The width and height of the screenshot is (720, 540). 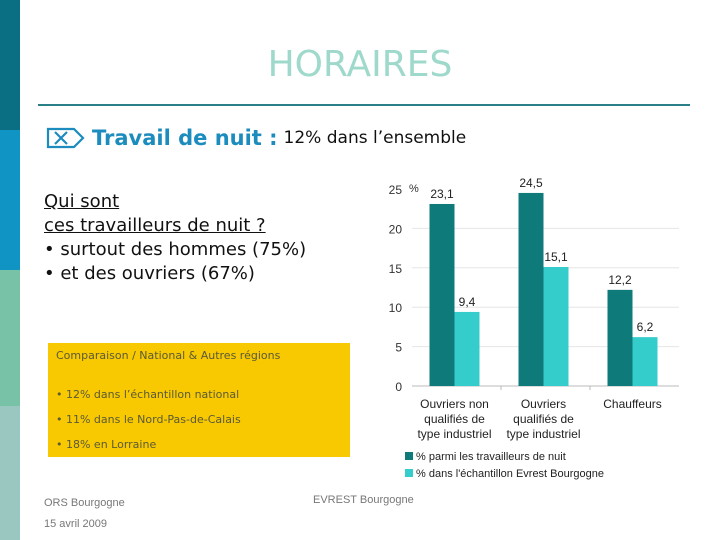 I want to click on title-divider, so click(x=364, y=105).